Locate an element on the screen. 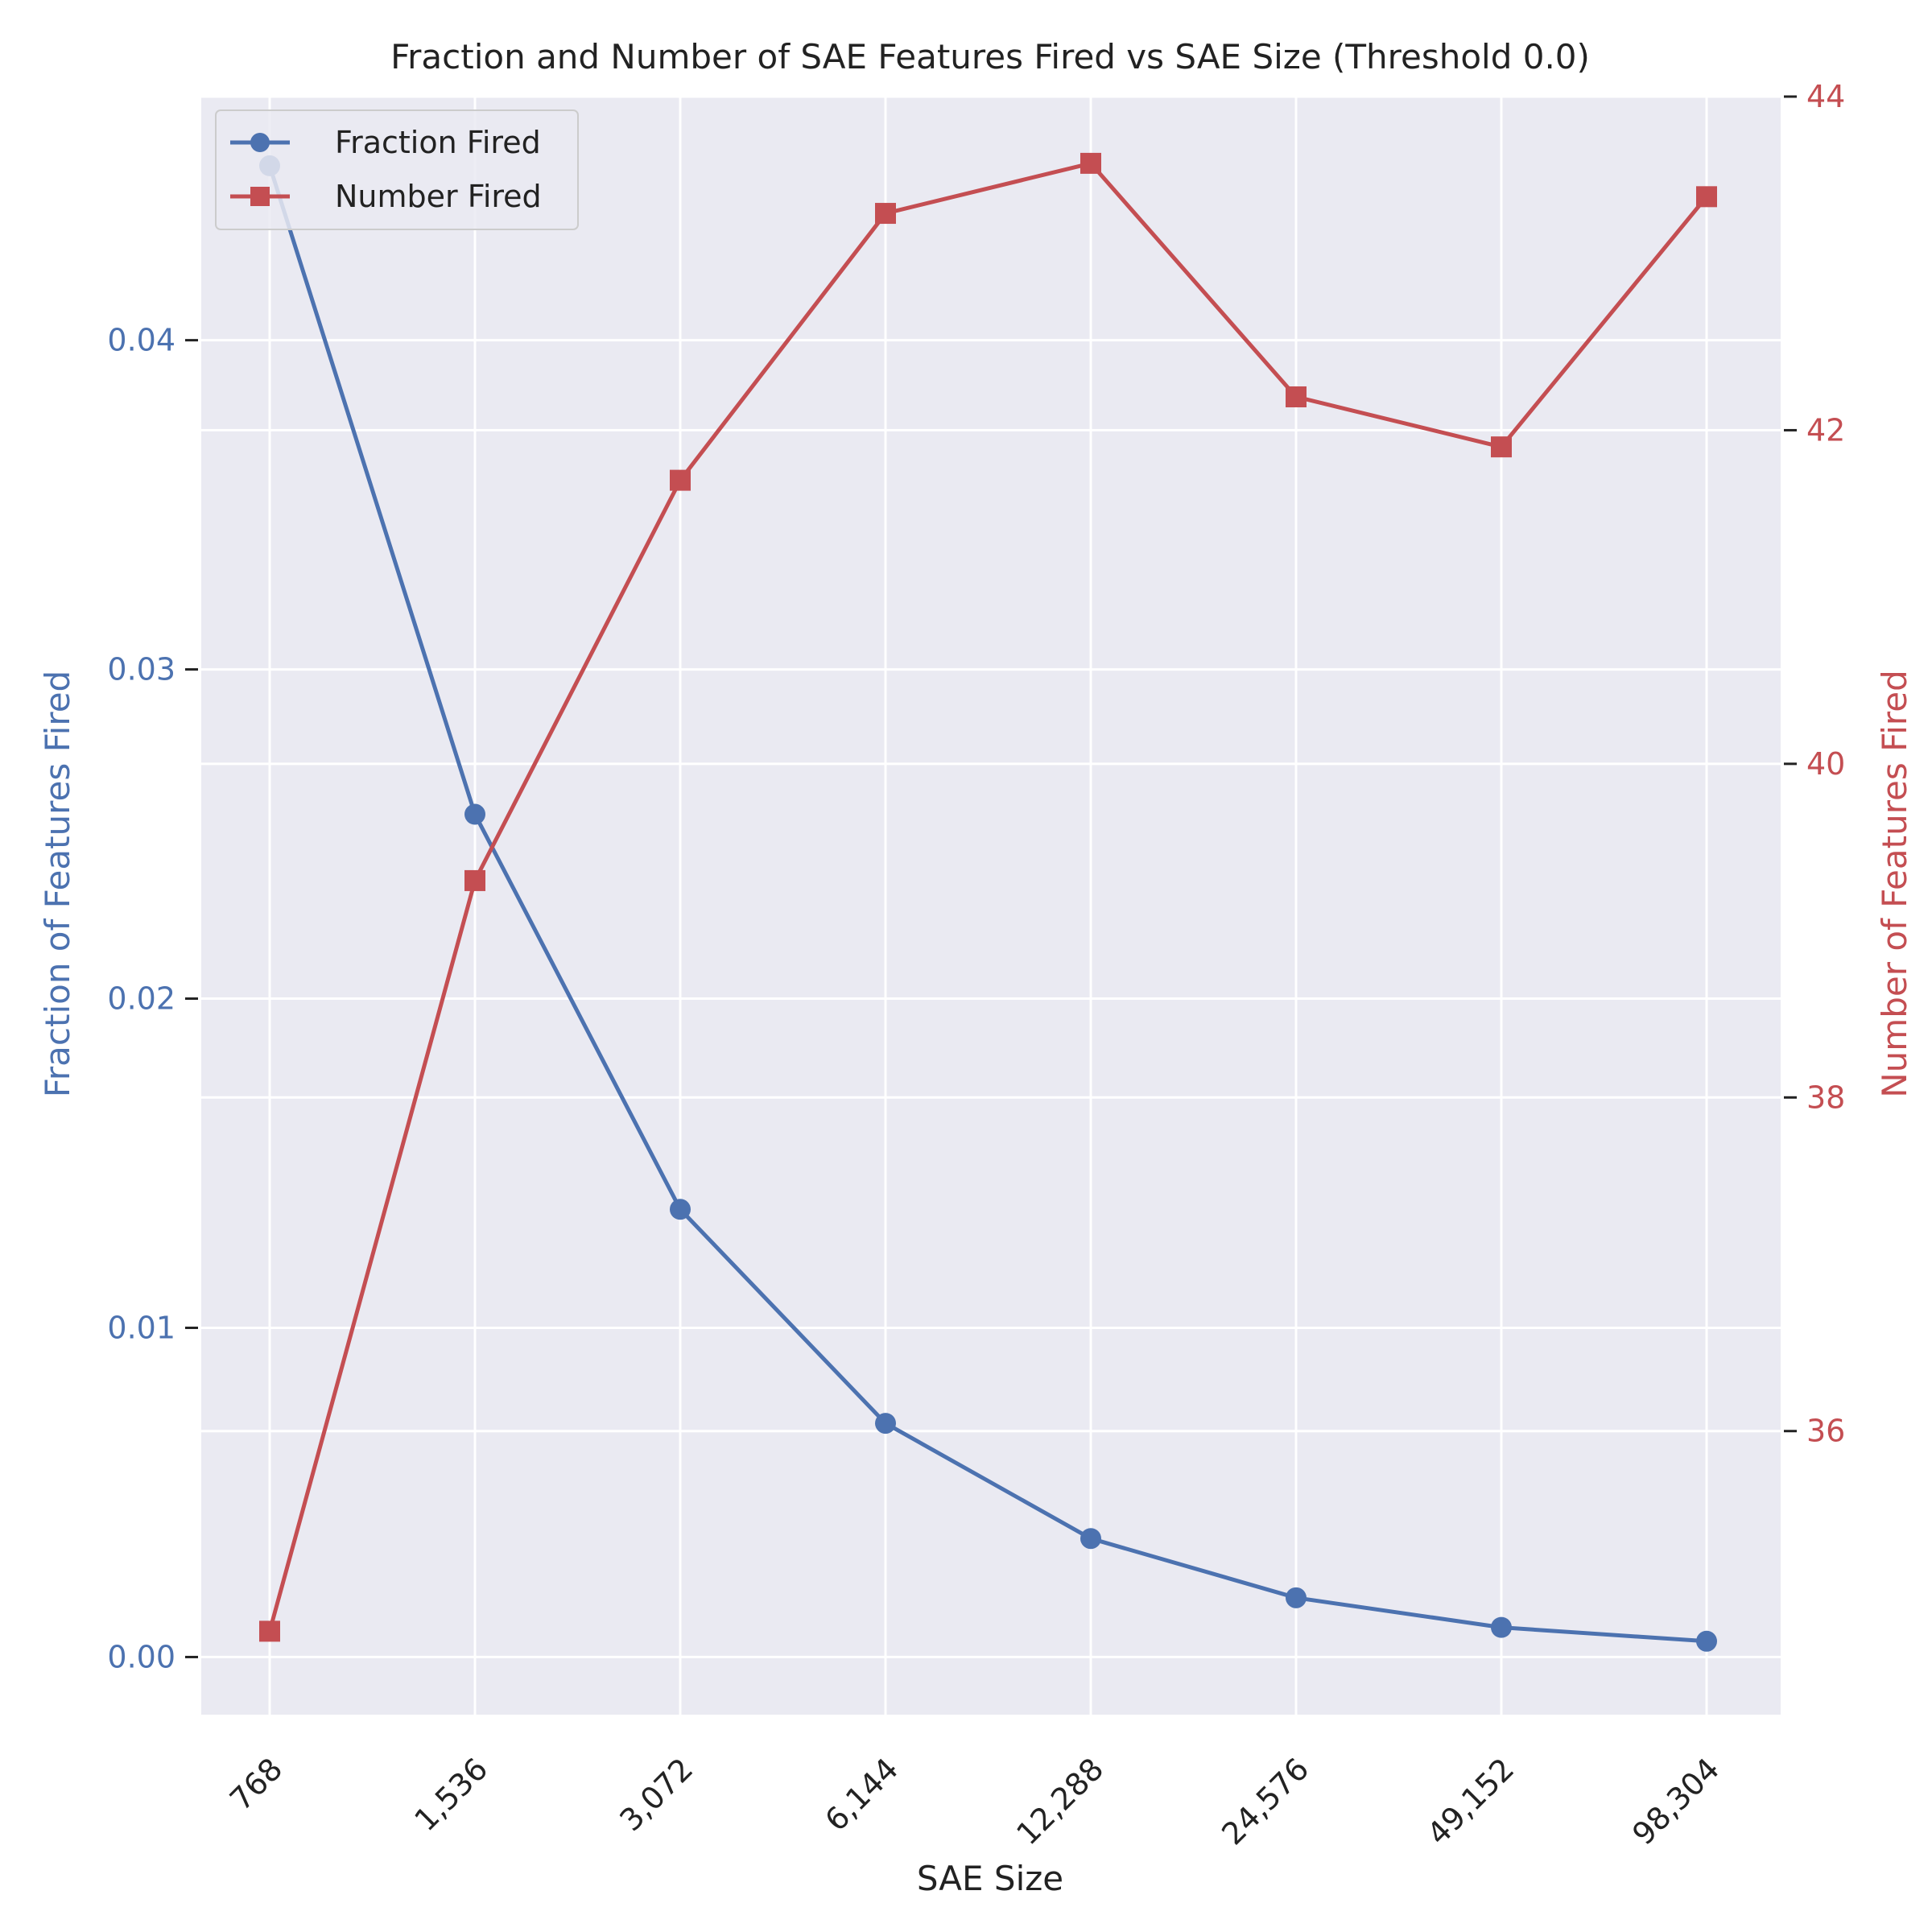 The height and width of the screenshot is (1932, 1932). y-right-tick-label: 38 is located at coordinates (1825, 1097).